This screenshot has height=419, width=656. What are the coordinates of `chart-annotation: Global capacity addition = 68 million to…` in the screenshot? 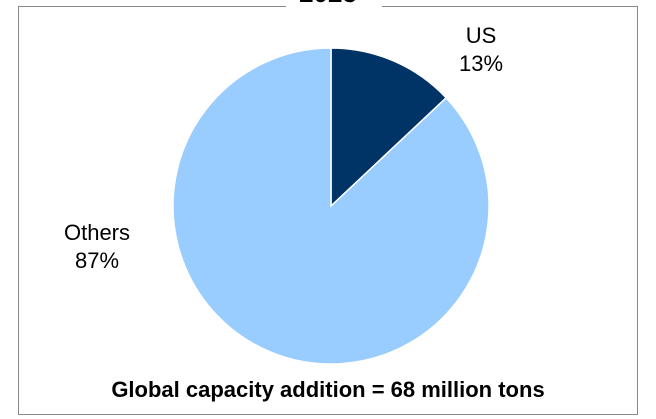 It's located at (328, 389).